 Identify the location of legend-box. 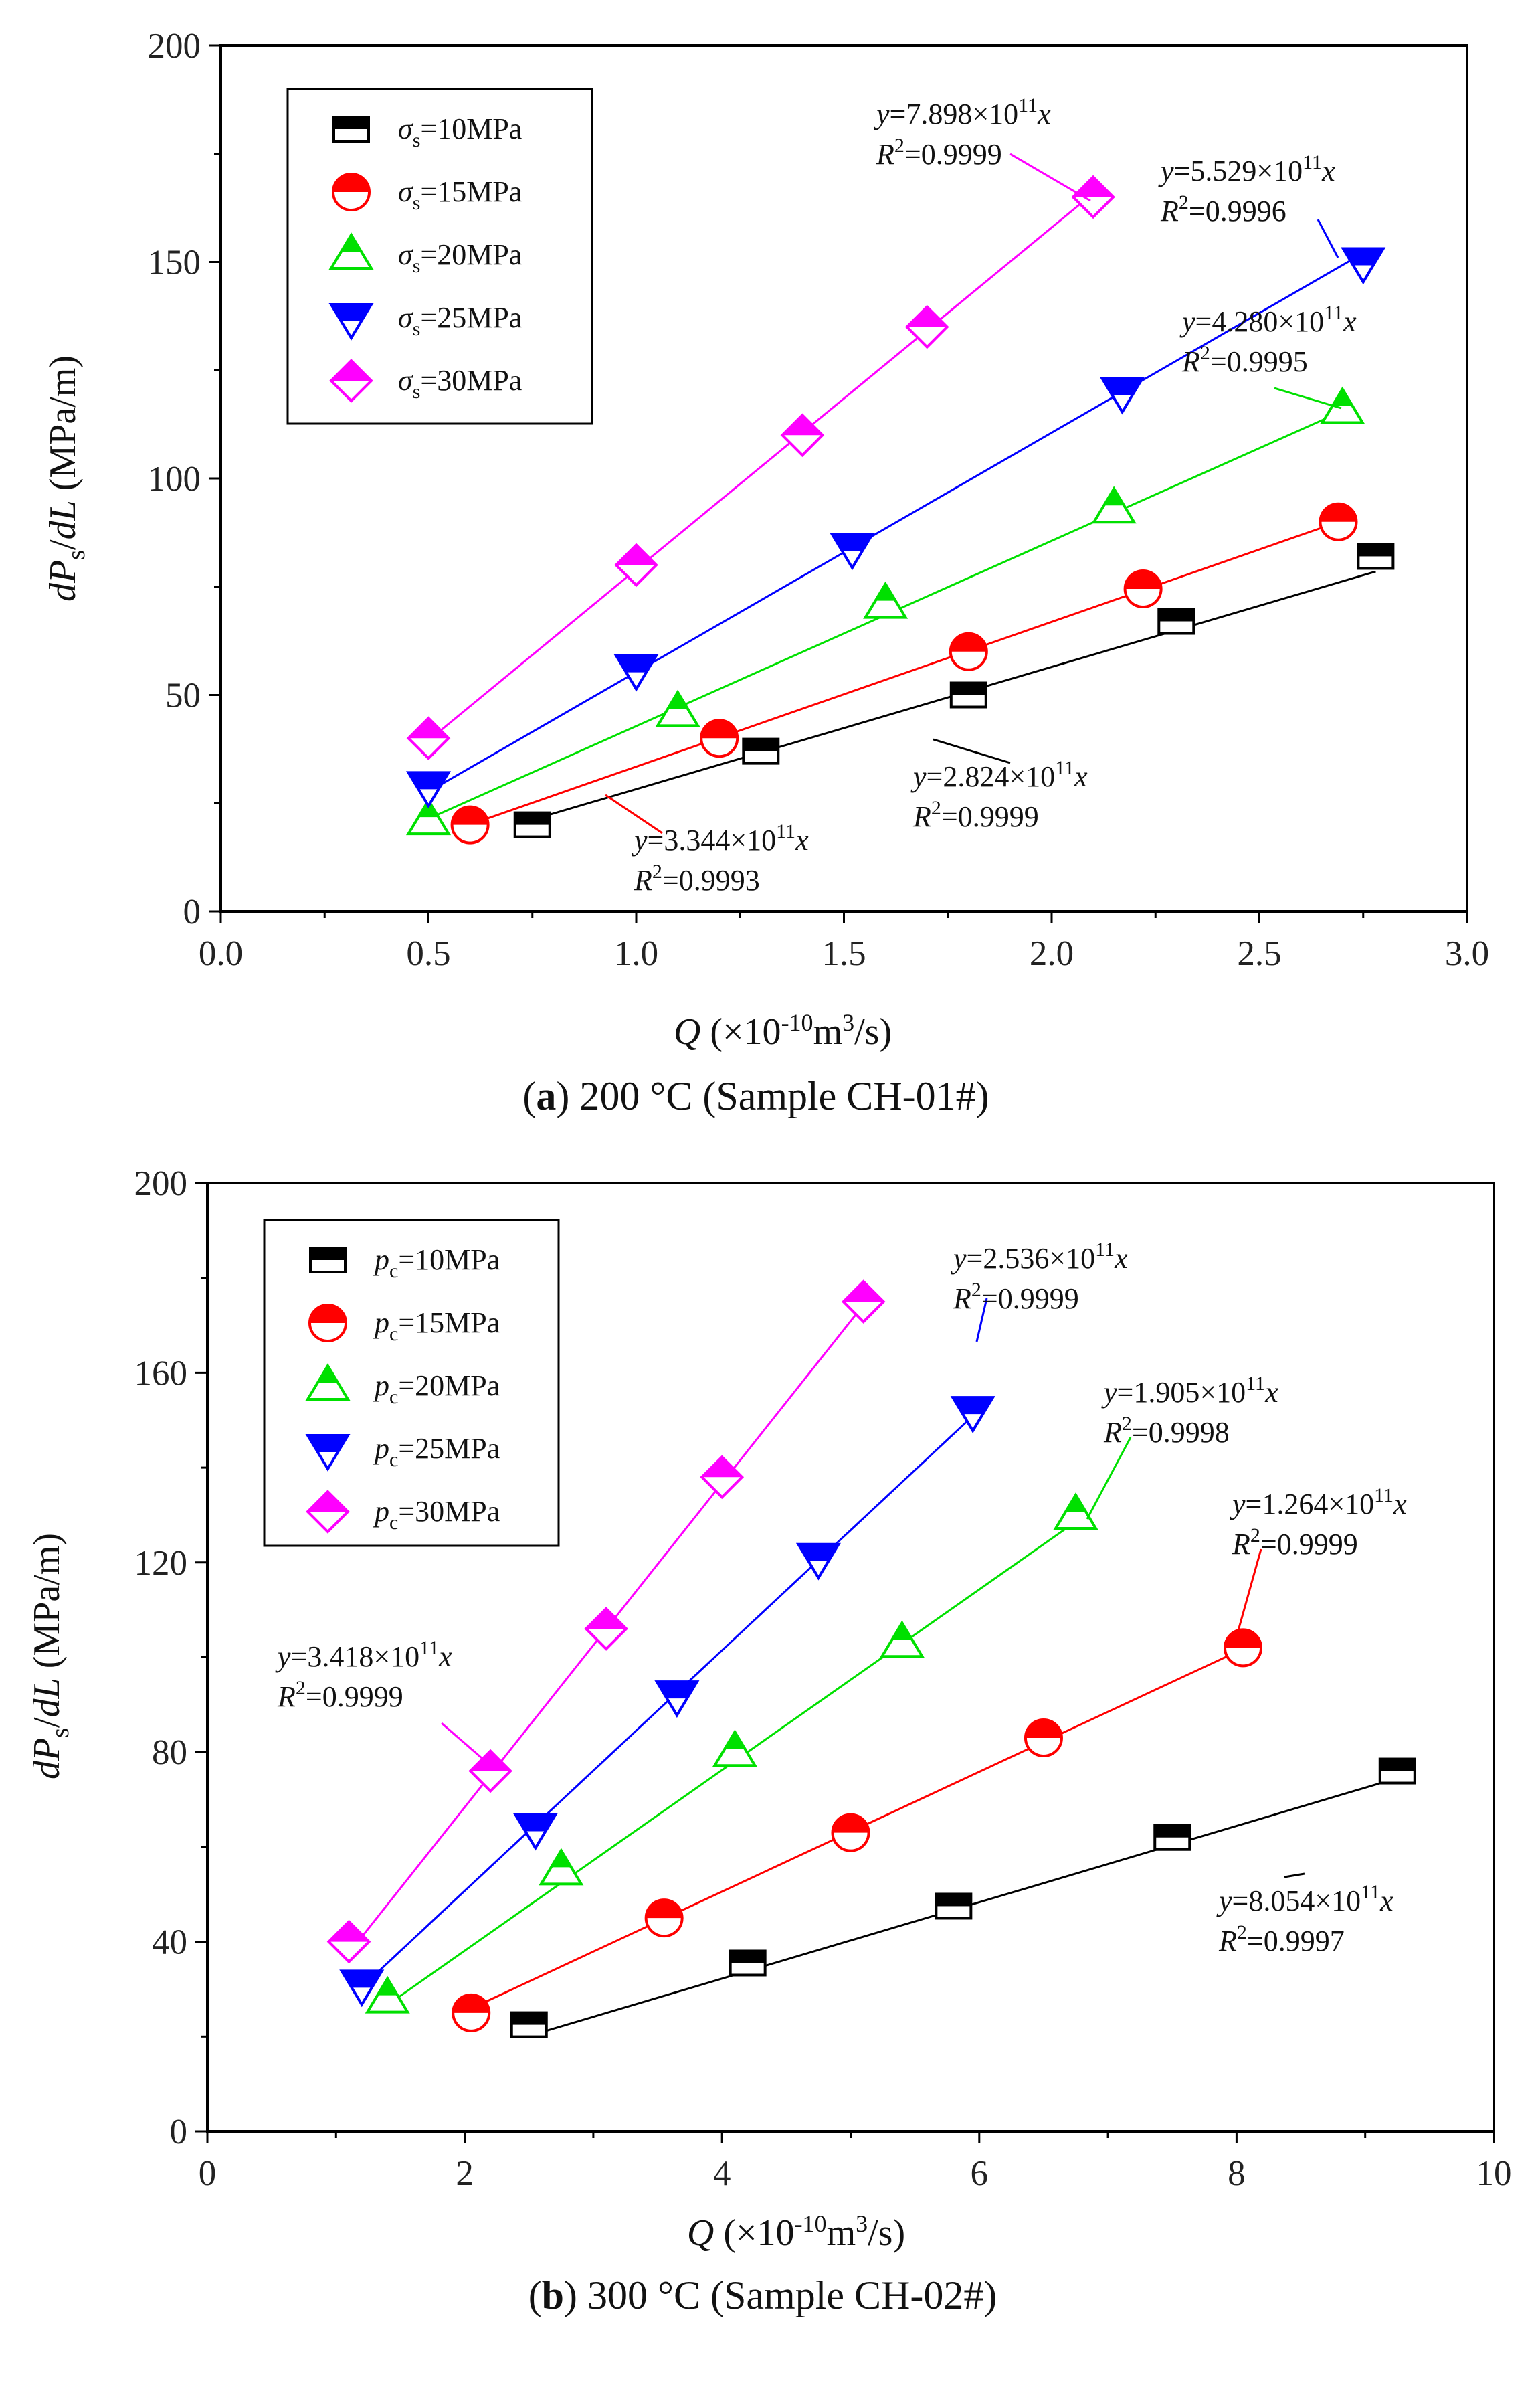
(411, 1383).